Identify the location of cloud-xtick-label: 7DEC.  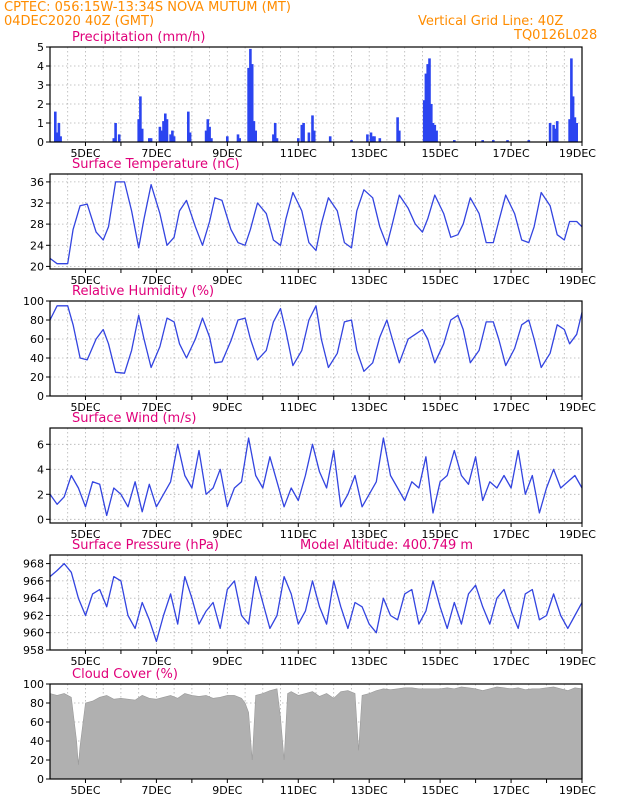
(156, 790).